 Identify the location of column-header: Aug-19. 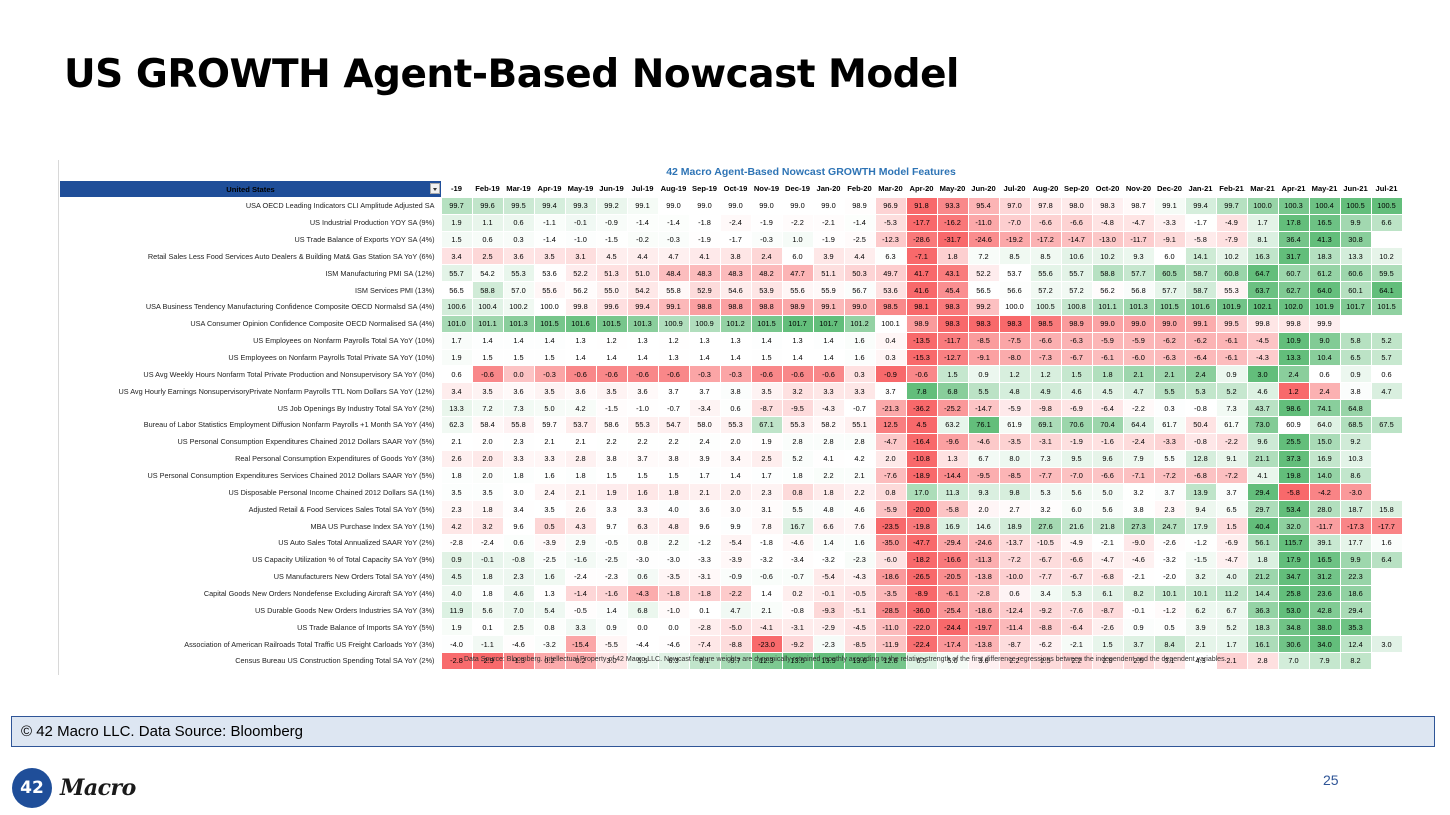
(673, 189).